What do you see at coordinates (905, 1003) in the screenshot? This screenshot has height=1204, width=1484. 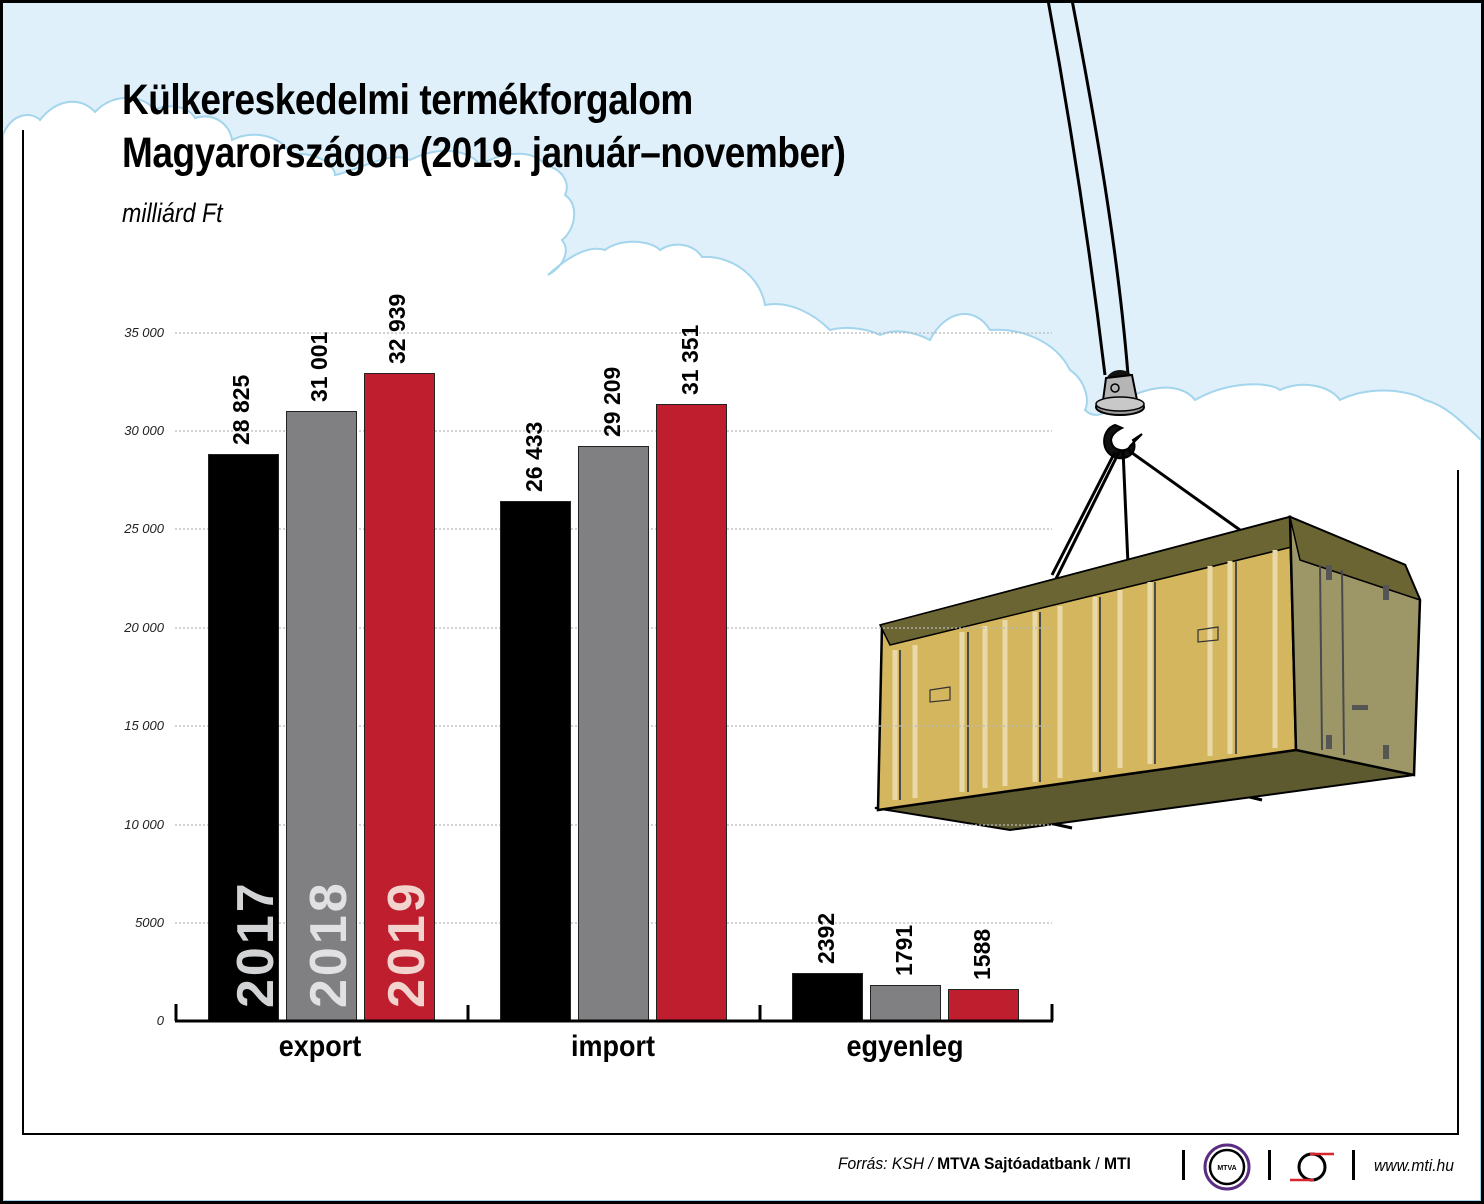 I see `bar-balance-2018` at bounding box center [905, 1003].